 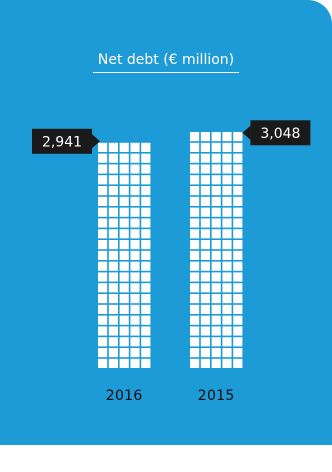 I want to click on category-label-2016: 2016, so click(x=124, y=396).